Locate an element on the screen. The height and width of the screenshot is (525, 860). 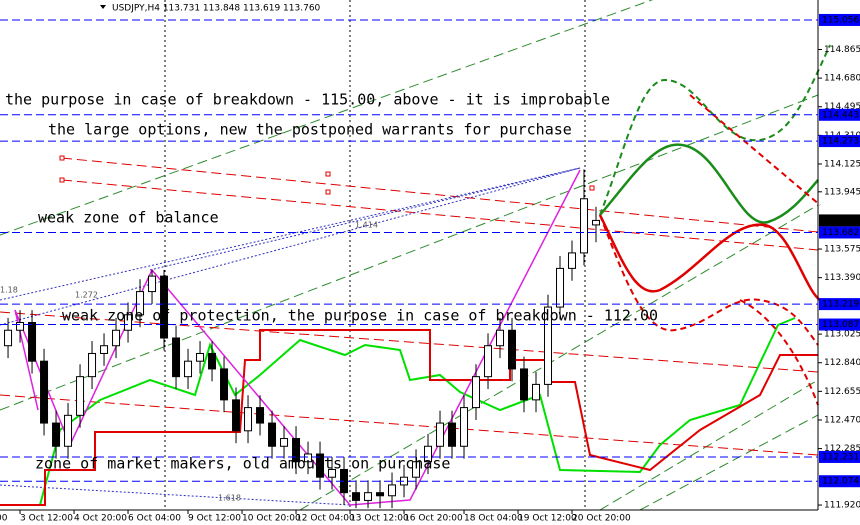
y-tick-label: 113.025 is located at coordinates (842, 335).